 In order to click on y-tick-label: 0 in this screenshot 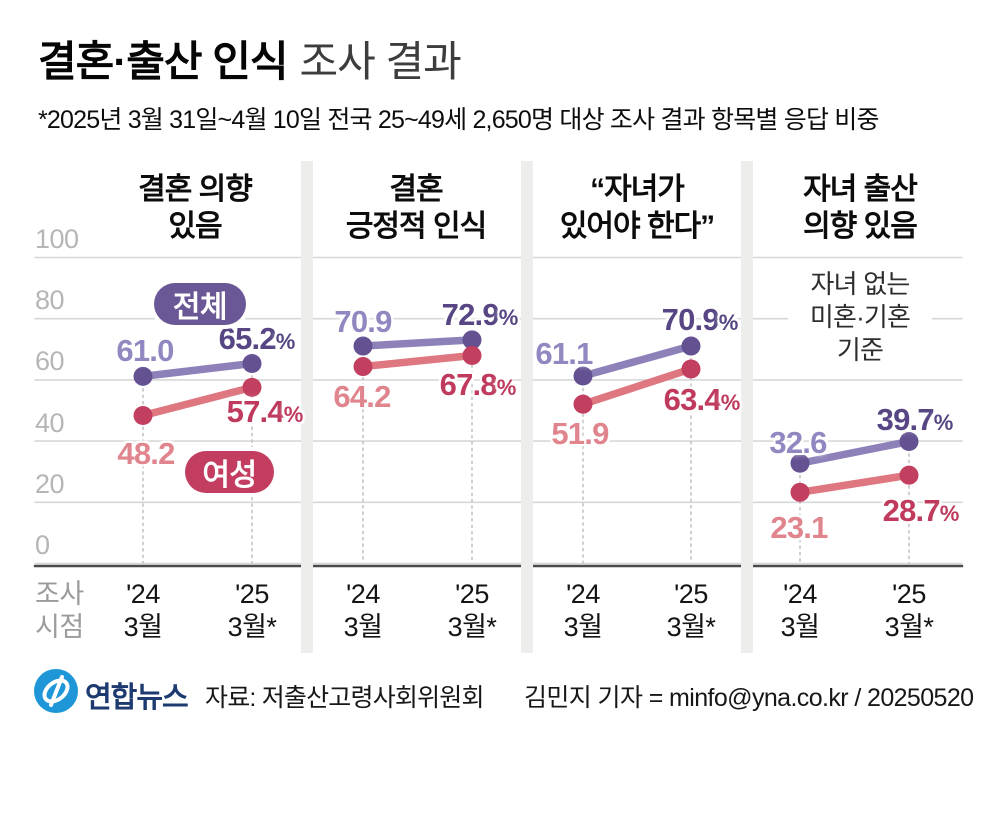, I will do `click(42, 545)`.